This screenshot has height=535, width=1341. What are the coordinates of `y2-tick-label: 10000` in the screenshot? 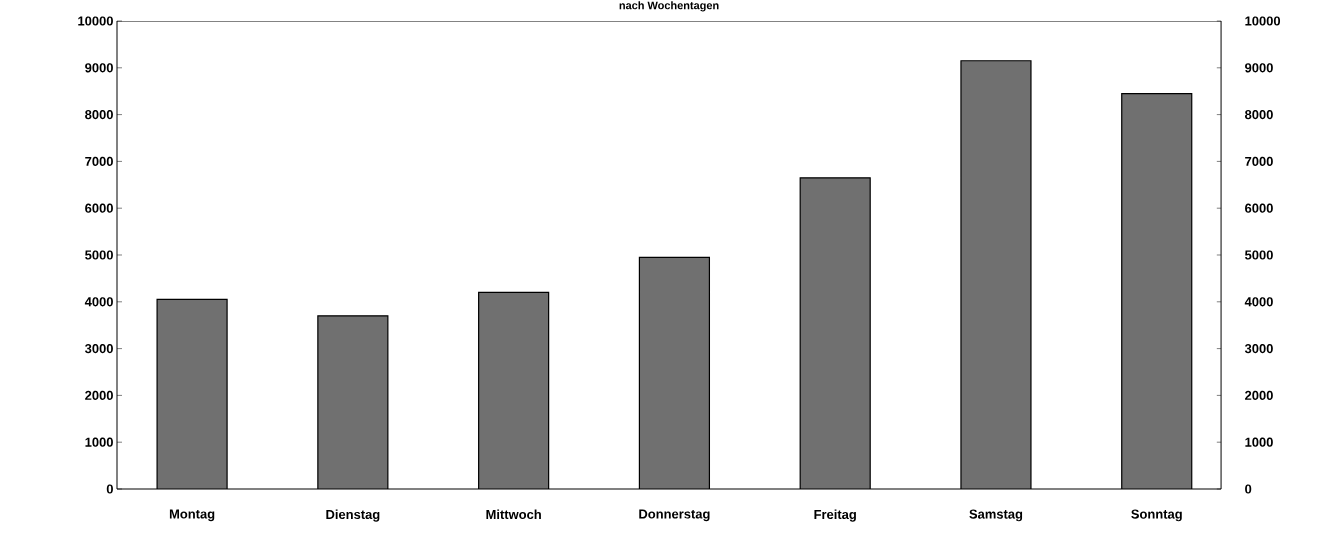 It's located at (1263, 21).